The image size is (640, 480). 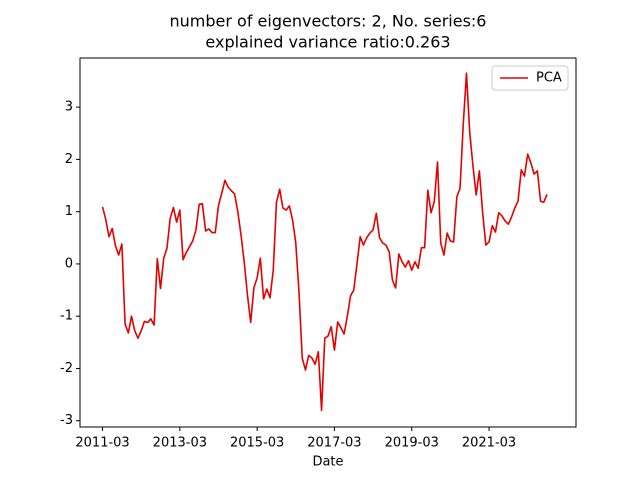 What do you see at coordinates (66, 420) in the screenshot?
I see `y-tick-label: -3` at bounding box center [66, 420].